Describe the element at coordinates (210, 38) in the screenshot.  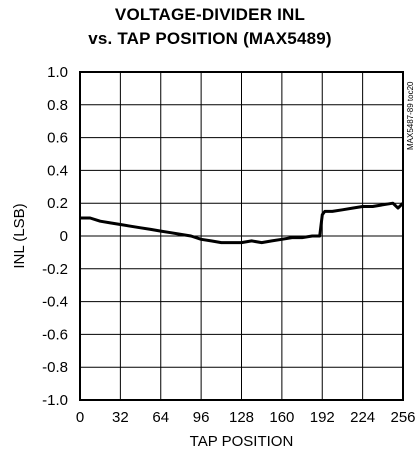
I see `chart-title-line-2: vs. TAP POSITION (MAX5489)` at that location.